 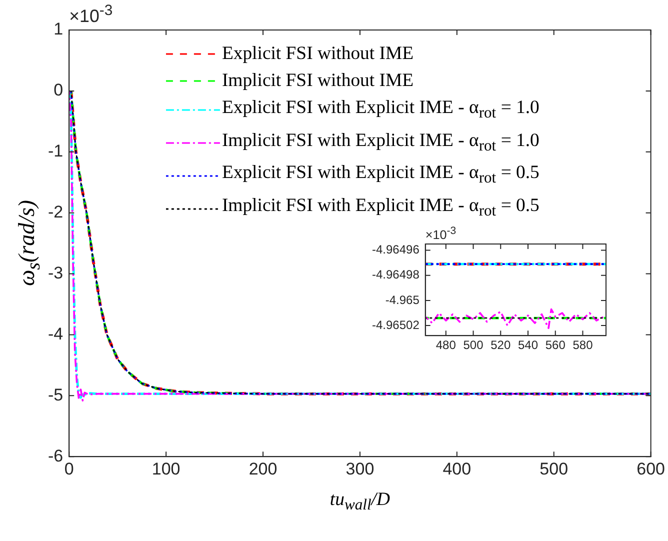 What do you see at coordinates (166, 468) in the screenshot?
I see `x-tick-label: 100` at bounding box center [166, 468].